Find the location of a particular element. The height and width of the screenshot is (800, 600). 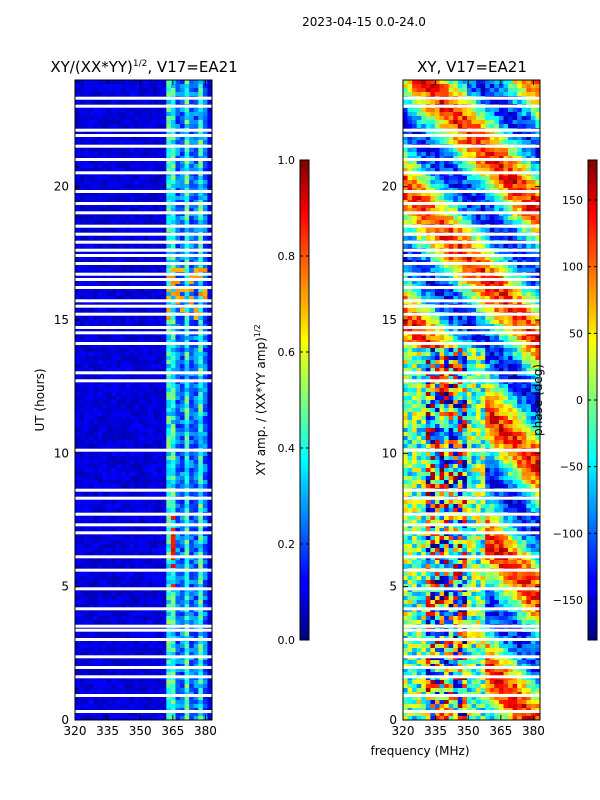

phase-colorbar-tick-label: 150 is located at coordinates (572, 200).